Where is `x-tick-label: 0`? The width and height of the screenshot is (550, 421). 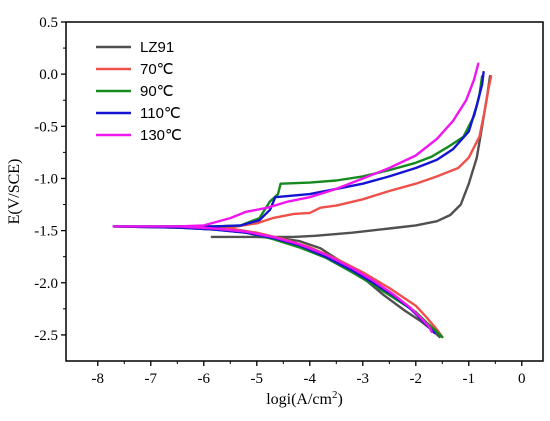
x-tick-label: 0 is located at coordinates (522, 379).